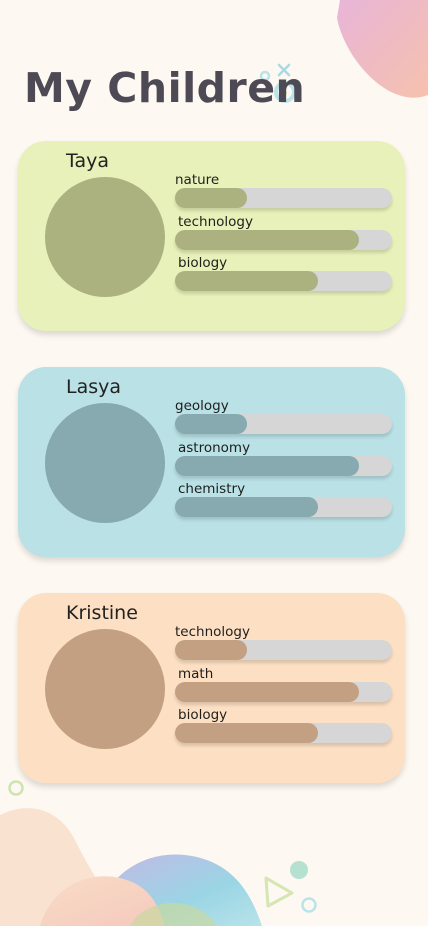 The width and height of the screenshot is (428, 926). I want to click on deco-dot, so click(299, 870).